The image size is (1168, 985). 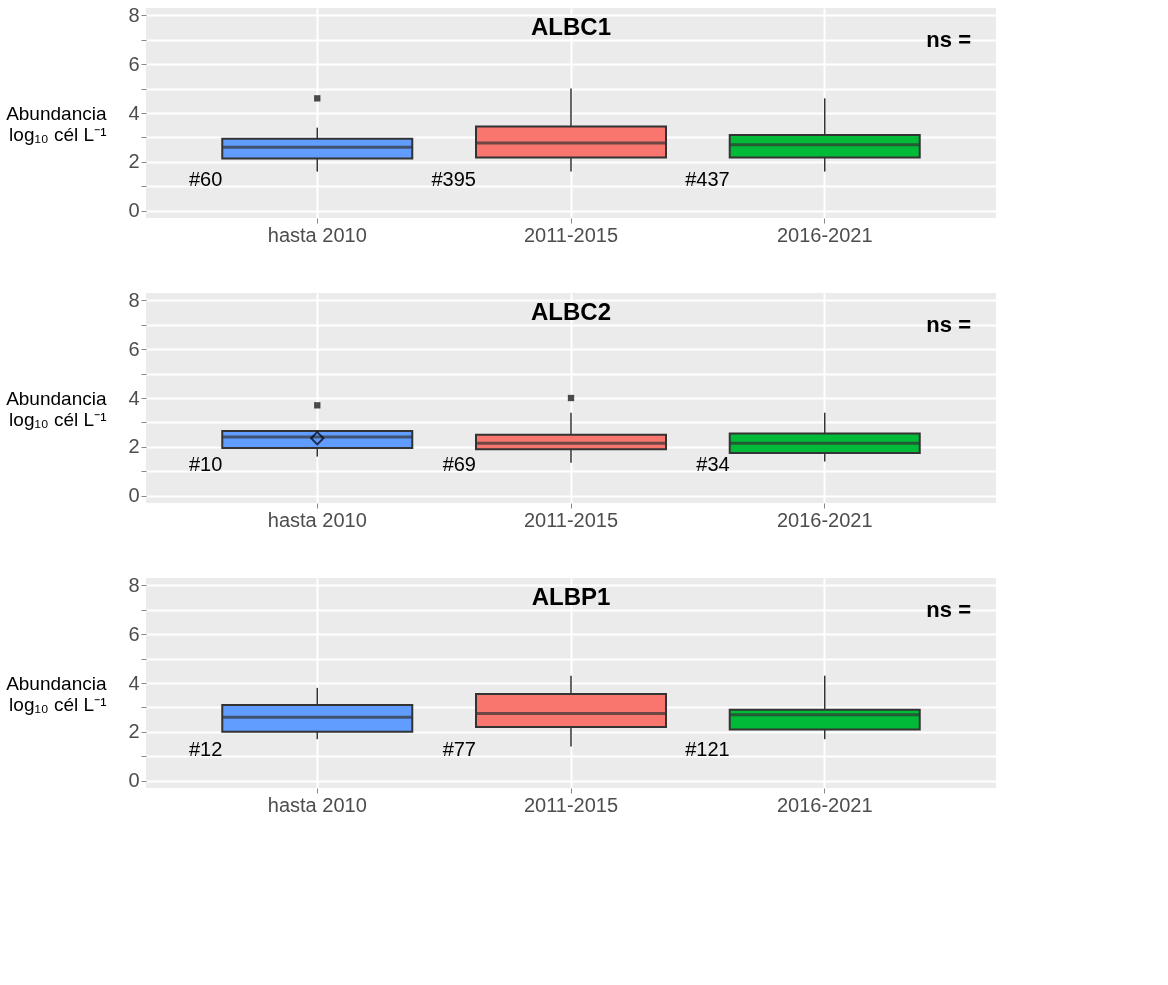 I want to click on annotation: #69, so click(x=459, y=464).